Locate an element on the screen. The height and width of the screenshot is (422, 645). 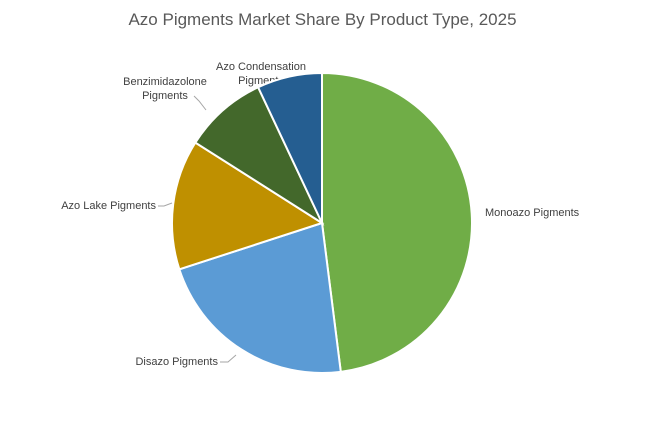
slice-label: Monoazo Pigments is located at coordinates (532, 213).